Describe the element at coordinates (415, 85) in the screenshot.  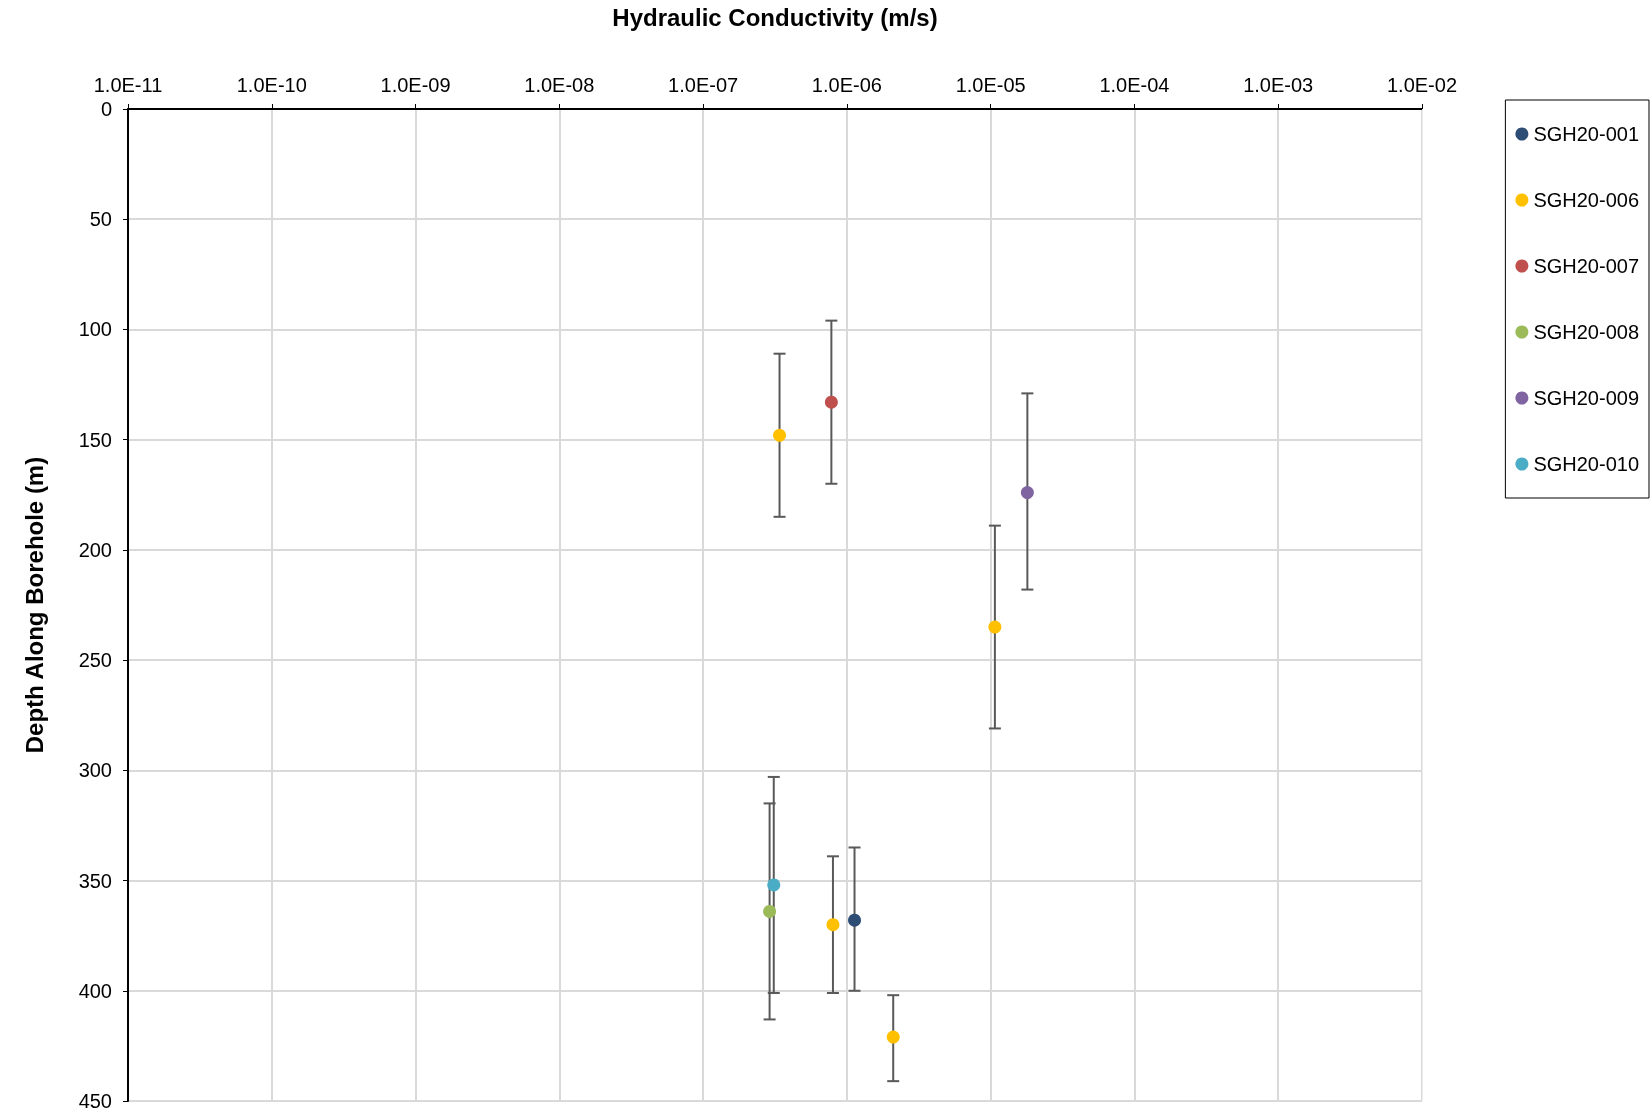
I see `x-tick-label: 1.0E-09` at that location.